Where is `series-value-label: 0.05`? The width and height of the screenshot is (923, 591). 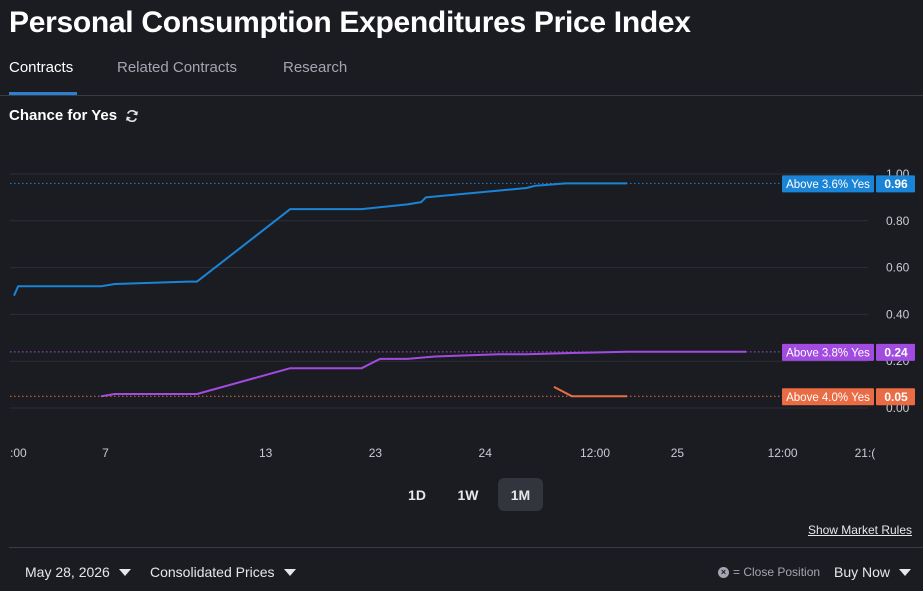 series-value-label: 0.05 is located at coordinates (896, 397).